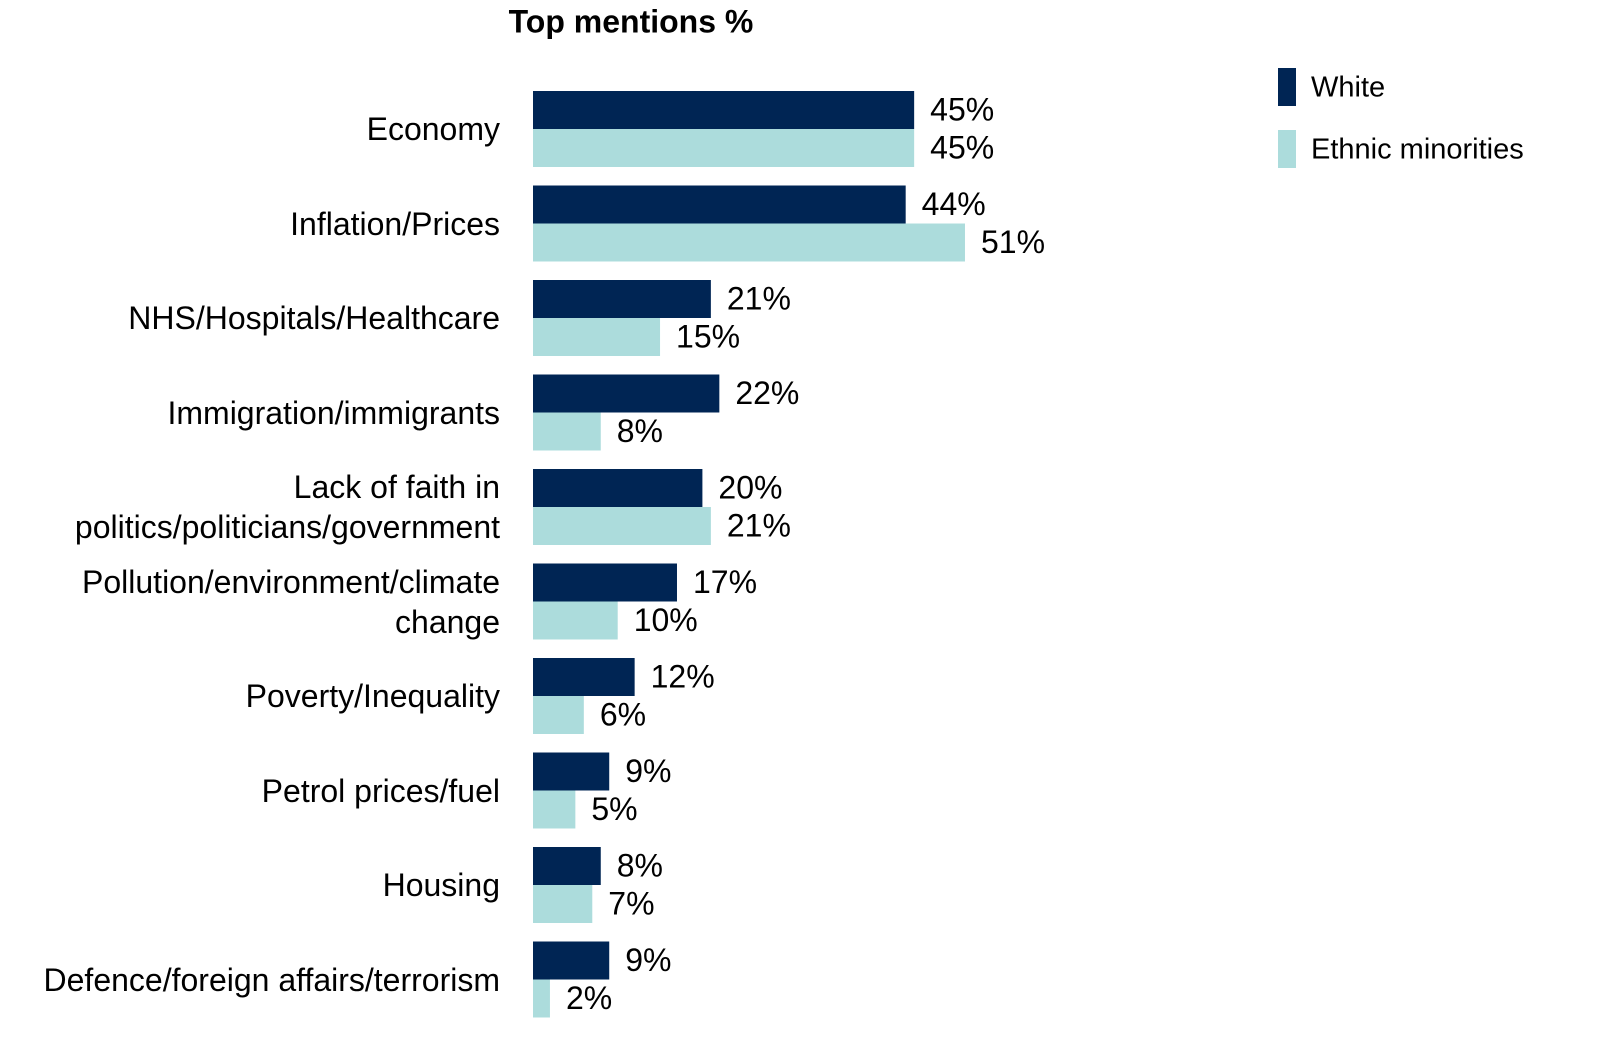  Describe the element at coordinates (1417, 150) in the screenshot. I see `legend-label: Ethnic minorities` at that location.